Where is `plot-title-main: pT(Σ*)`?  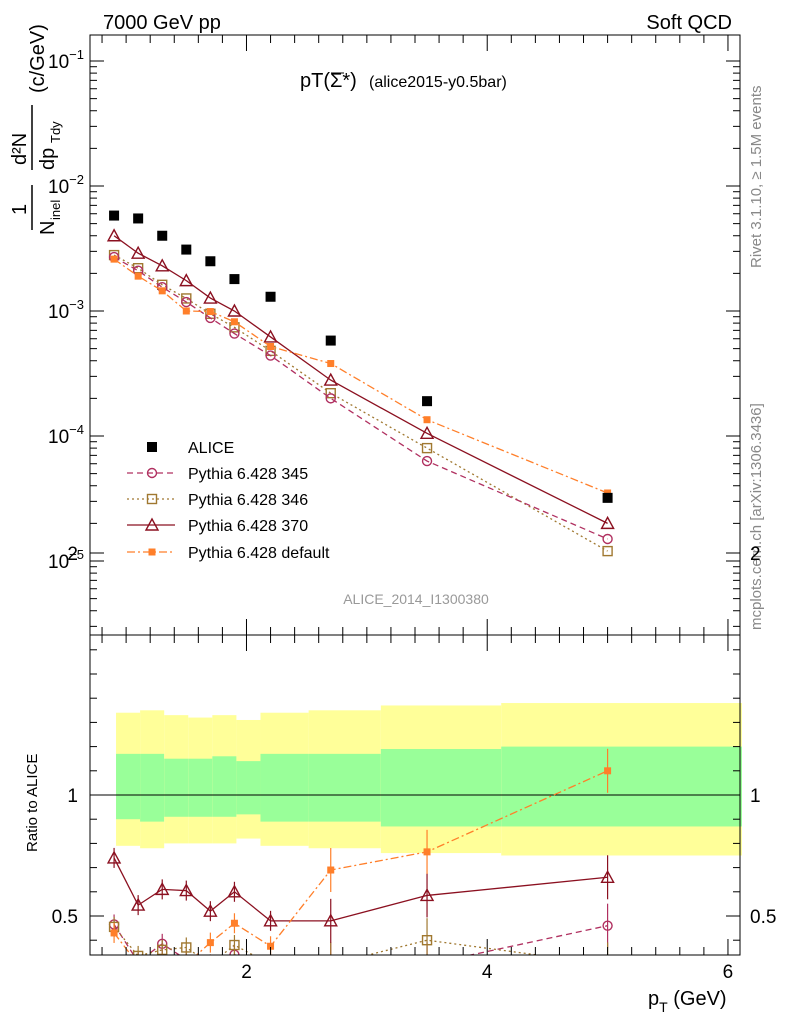 plot-title-main: pT(Σ*) is located at coordinates (328, 81).